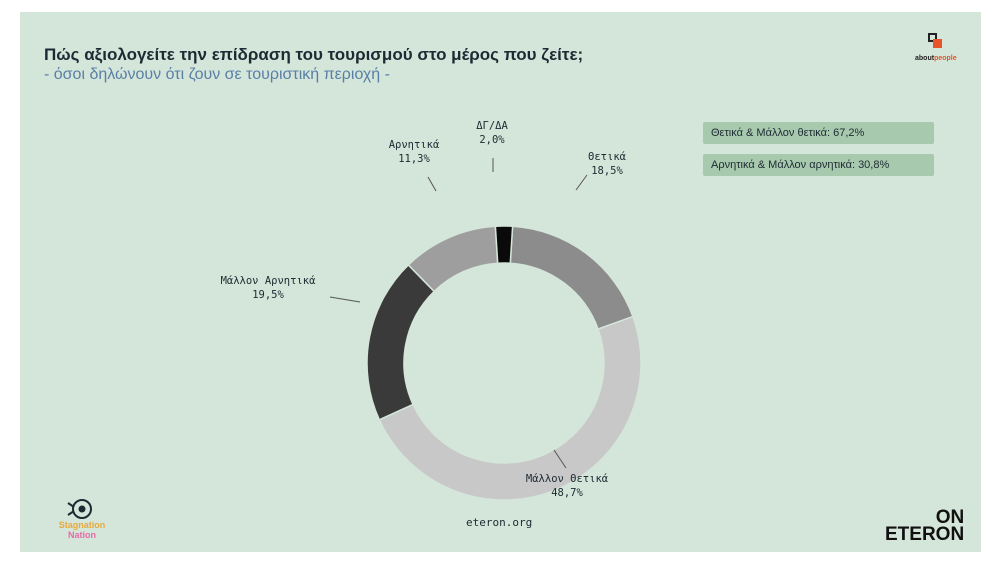 The image size is (1000, 563). What do you see at coordinates (82, 525) in the screenshot?
I see `svg-text: Stagnation` at bounding box center [82, 525].